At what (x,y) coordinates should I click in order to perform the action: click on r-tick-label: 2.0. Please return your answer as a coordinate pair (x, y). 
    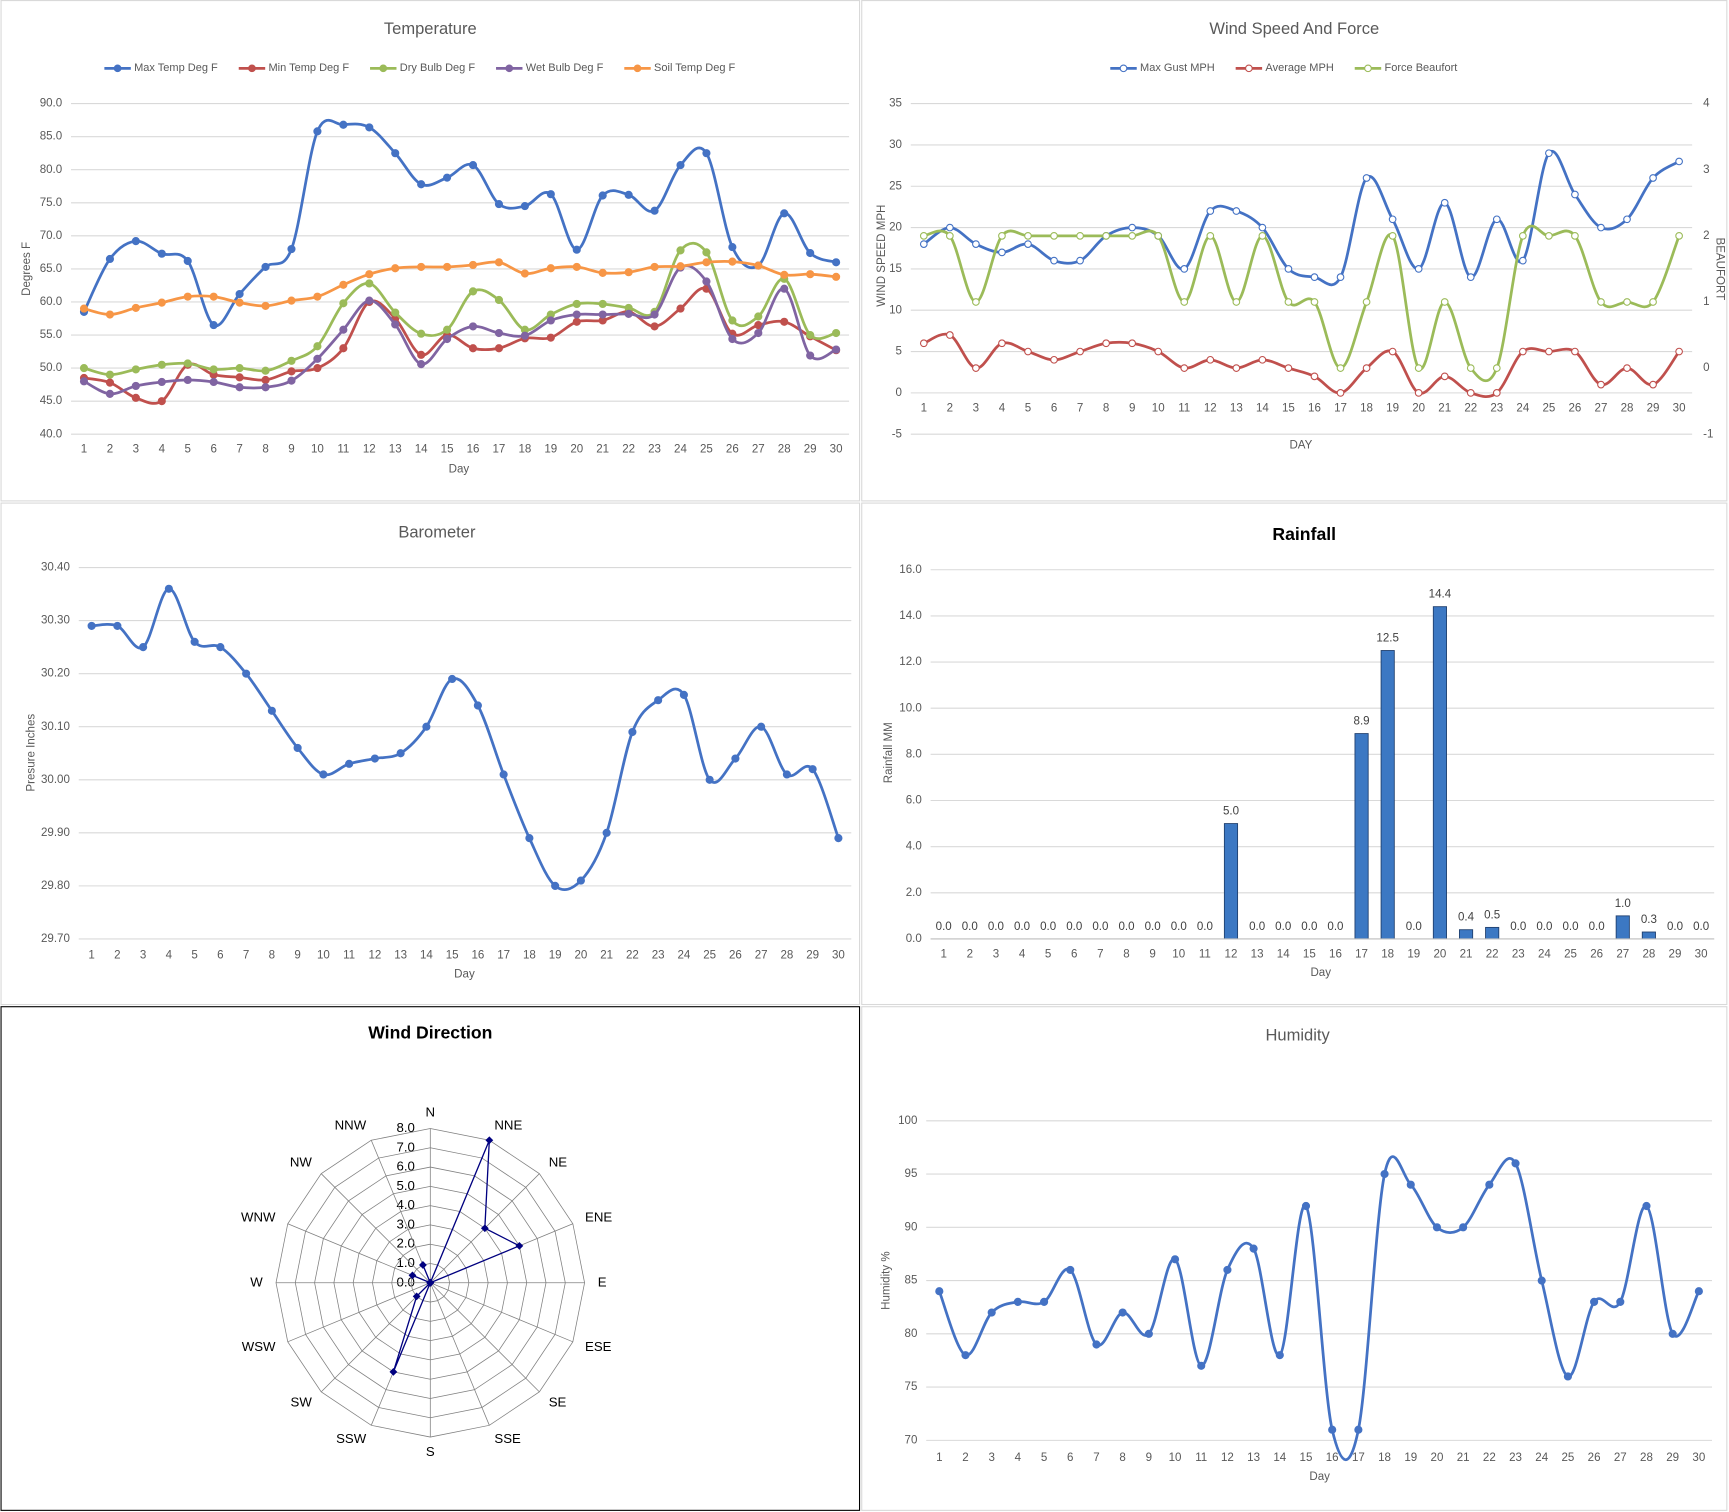
    Looking at the image, I should click on (405, 1243).